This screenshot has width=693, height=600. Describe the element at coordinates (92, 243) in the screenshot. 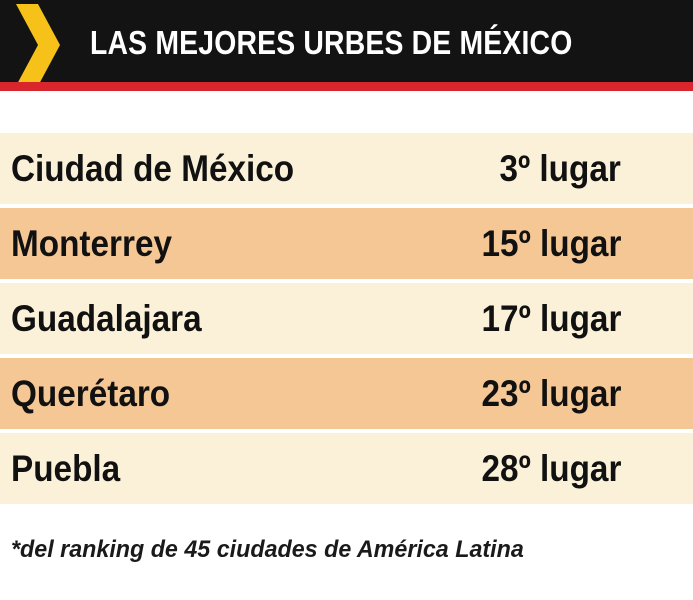

I see `city-name: Monterrey` at that location.